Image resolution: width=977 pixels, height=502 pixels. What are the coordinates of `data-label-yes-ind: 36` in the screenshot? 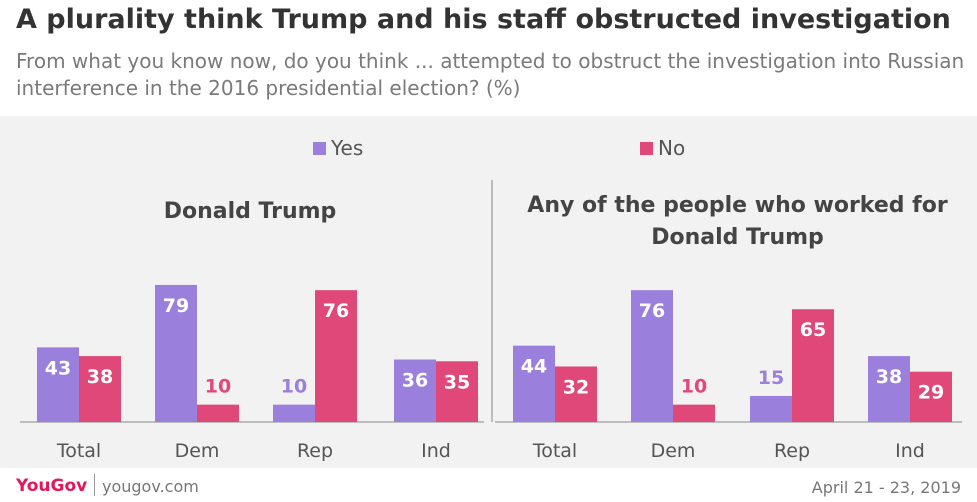 It's located at (415, 381).